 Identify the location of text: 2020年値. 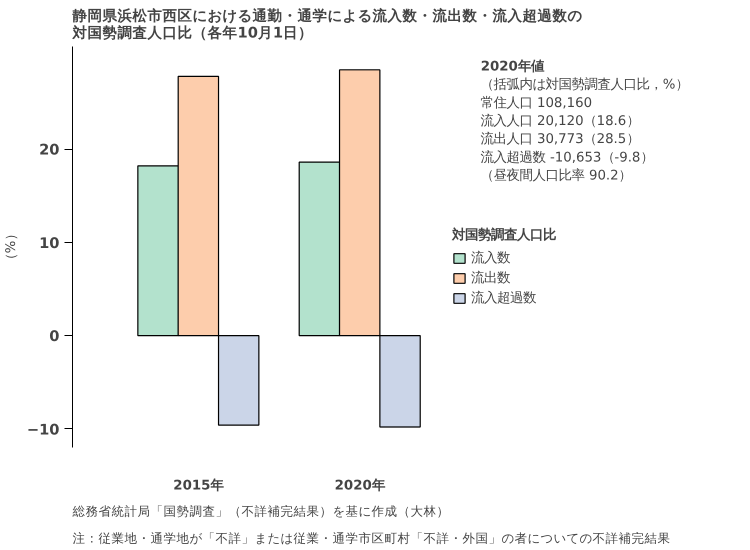
(512, 66).